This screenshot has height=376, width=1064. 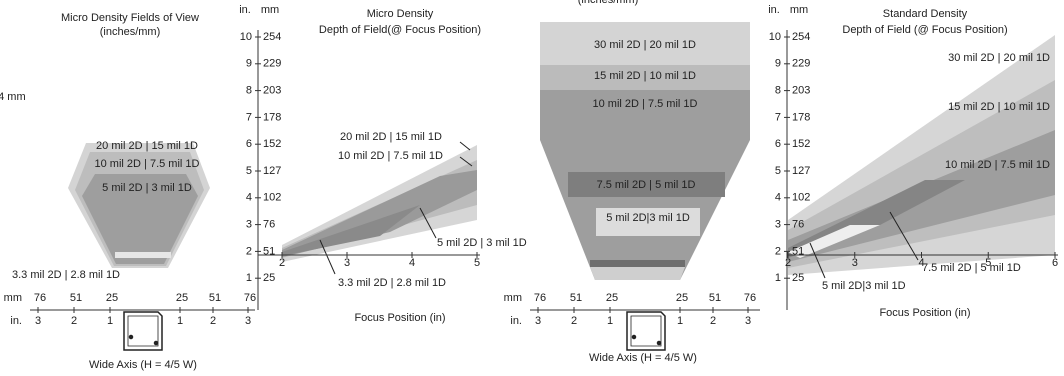 I want to click on in-tick-label: 4, so click(x=778, y=198).